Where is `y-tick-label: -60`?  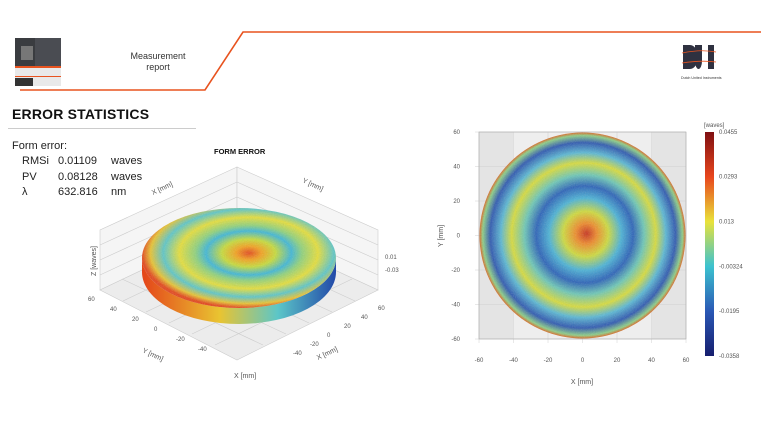
y-tick-label: -60 is located at coordinates (455, 340).